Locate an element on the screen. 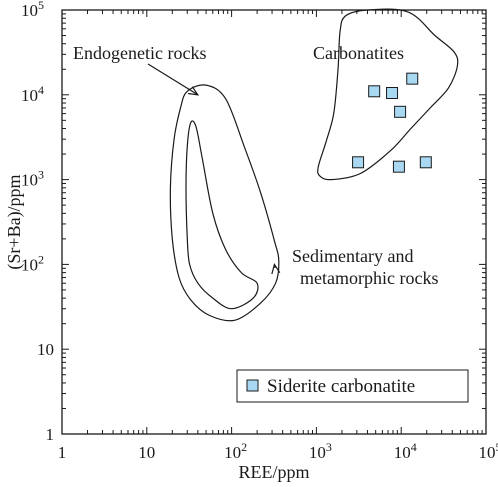 Image resolution: width=498 pixels, height=487 pixels. x-tick-label: 10⁵ is located at coordinates (488, 451).